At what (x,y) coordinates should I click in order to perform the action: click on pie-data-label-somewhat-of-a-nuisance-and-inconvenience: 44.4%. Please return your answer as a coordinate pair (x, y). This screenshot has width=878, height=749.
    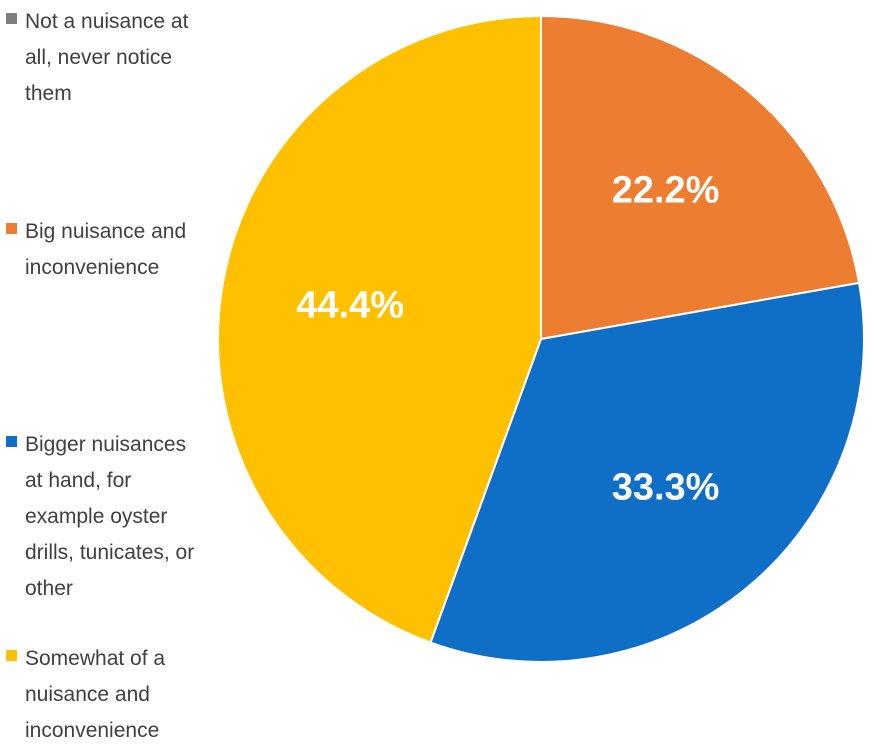
    Looking at the image, I should click on (350, 305).